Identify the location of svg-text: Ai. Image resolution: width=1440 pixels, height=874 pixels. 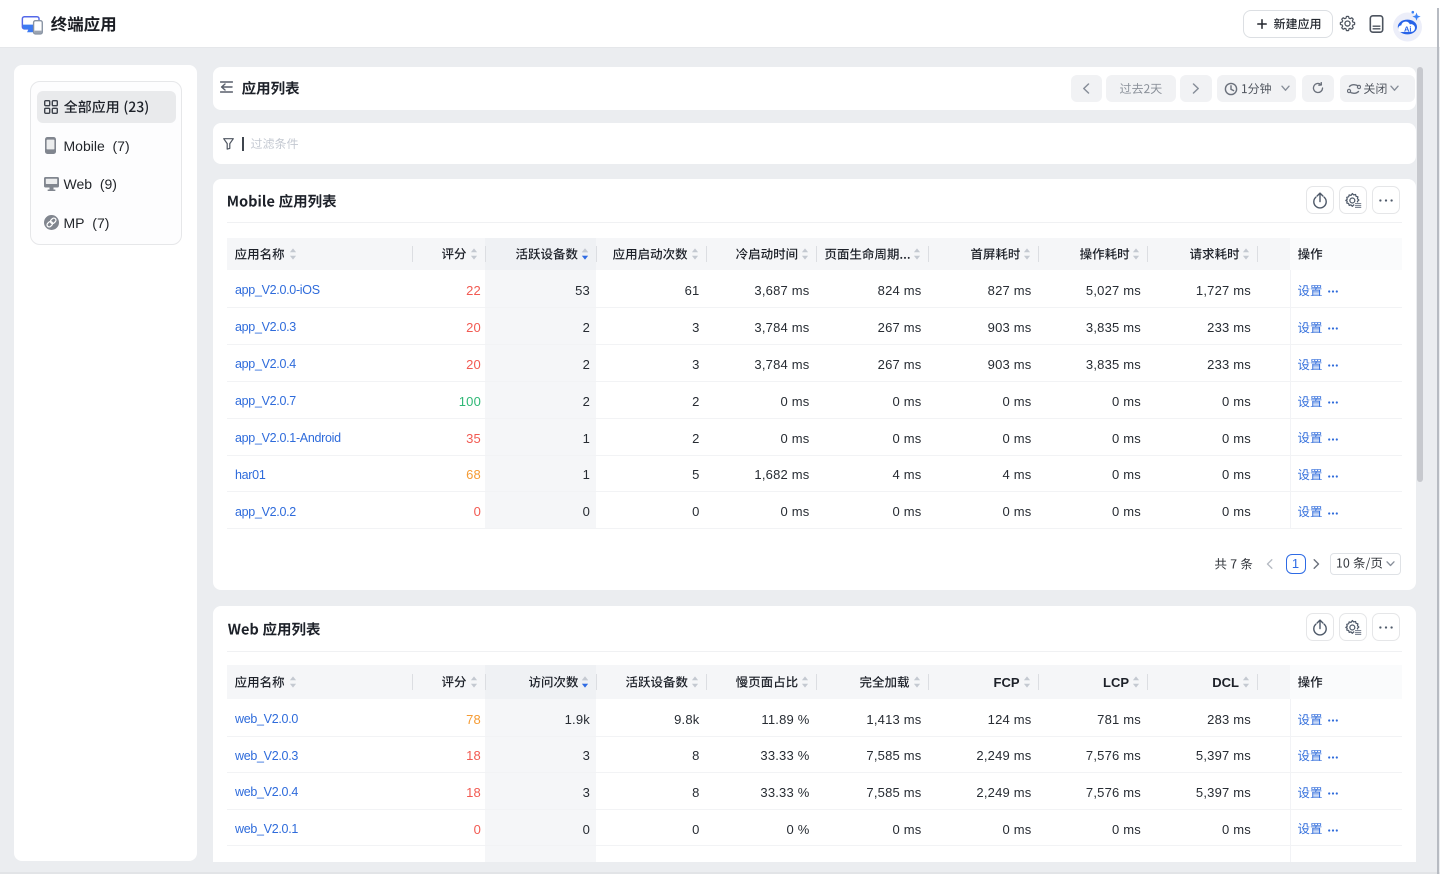
(1408, 28).